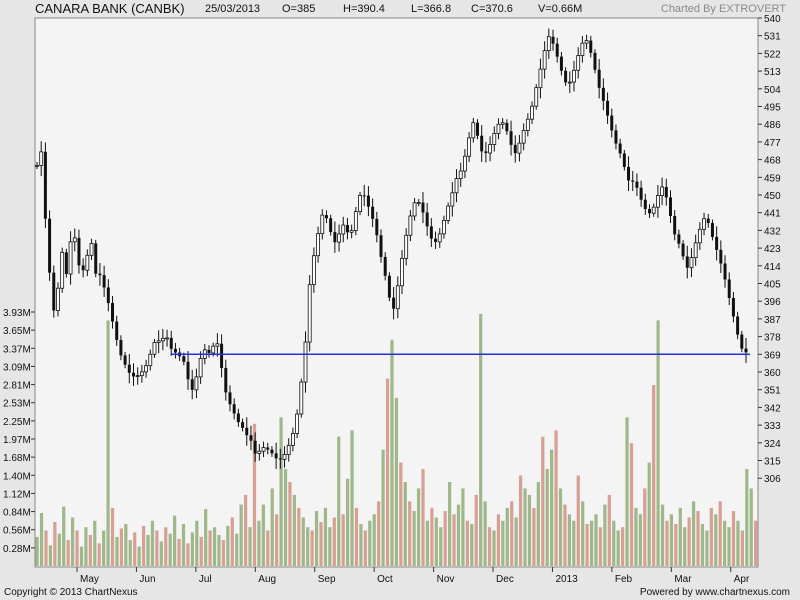  Describe the element at coordinates (772, 214) in the screenshot. I see `price-tick-label: 441` at that location.